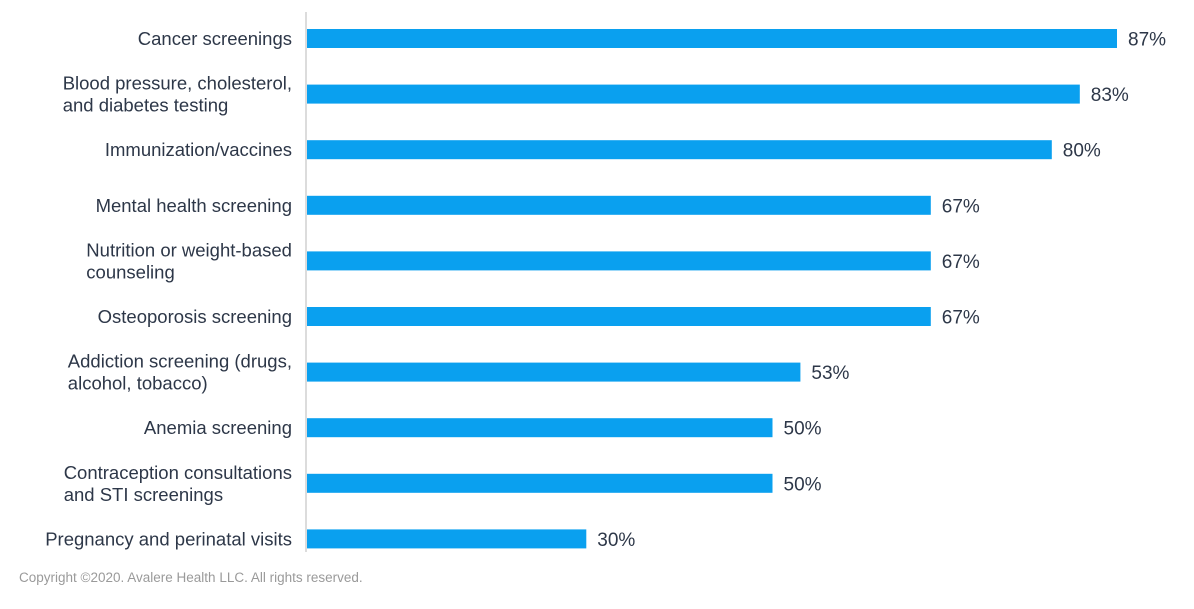 The width and height of the screenshot is (1194, 609). What do you see at coordinates (138, 383) in the screenshot?
I see `category-label-6-line-1: alcohol, tobacco)` at bounding box center [138, 383].